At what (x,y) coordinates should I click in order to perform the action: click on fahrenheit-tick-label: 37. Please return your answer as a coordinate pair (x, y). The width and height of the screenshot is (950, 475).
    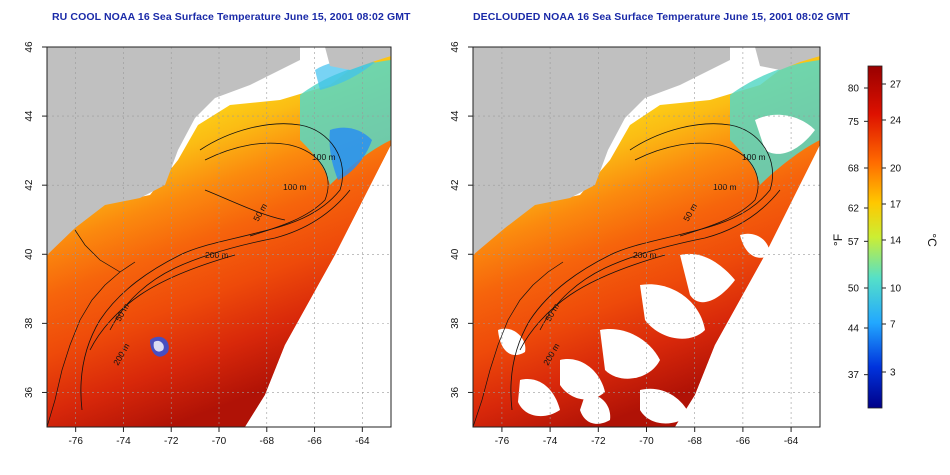
    Looking at the image, I should click on (854, 375).